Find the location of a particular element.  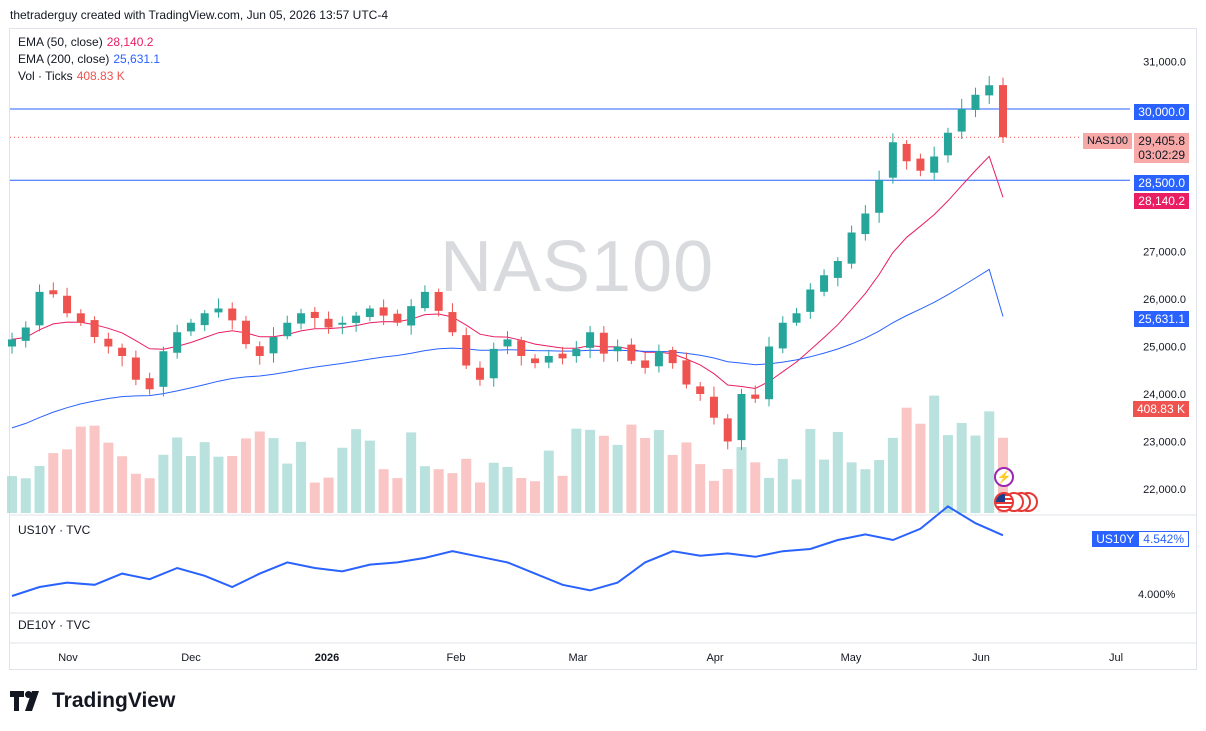

countdown-tag: 03:02:29 is located at coordinates (1161, 155).